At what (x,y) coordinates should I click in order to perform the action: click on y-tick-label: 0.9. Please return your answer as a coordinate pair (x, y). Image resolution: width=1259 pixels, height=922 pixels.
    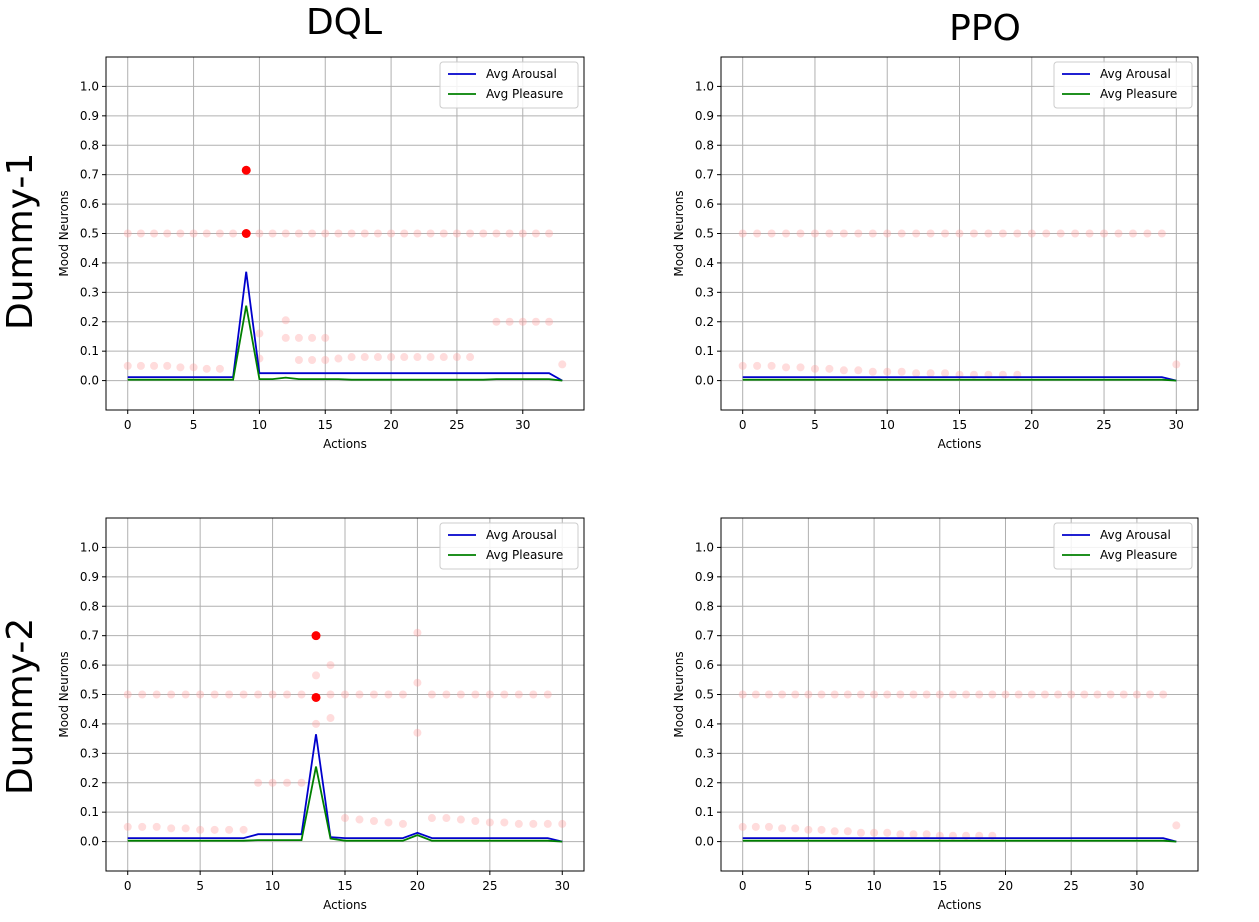
    Looking at the image, I should click on (89, 116).